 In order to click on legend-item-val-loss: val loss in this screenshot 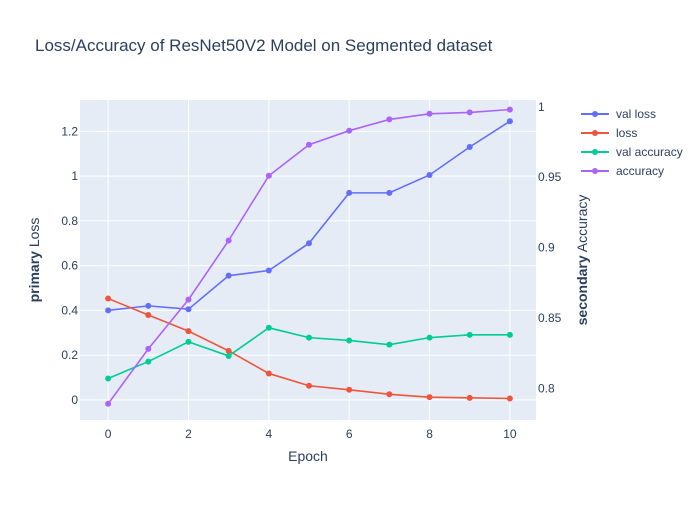, I will do `click(618, 114)`.